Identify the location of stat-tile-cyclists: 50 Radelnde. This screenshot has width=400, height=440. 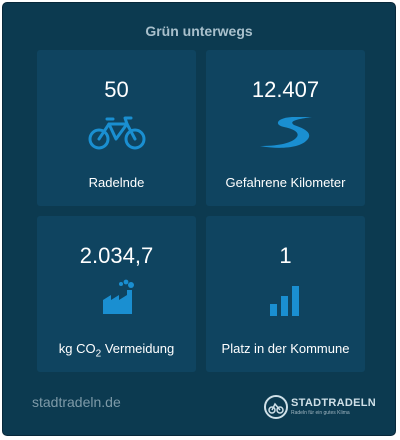
(116, 128).